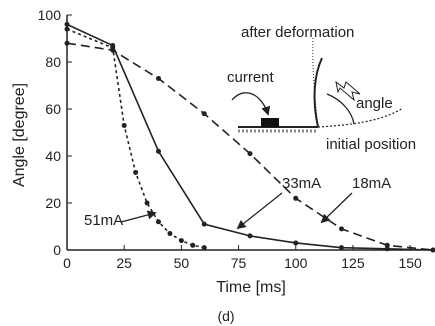 This screenshot has height=326, width=435. I want to click on annotation-angle: angle, so click(374, 103).